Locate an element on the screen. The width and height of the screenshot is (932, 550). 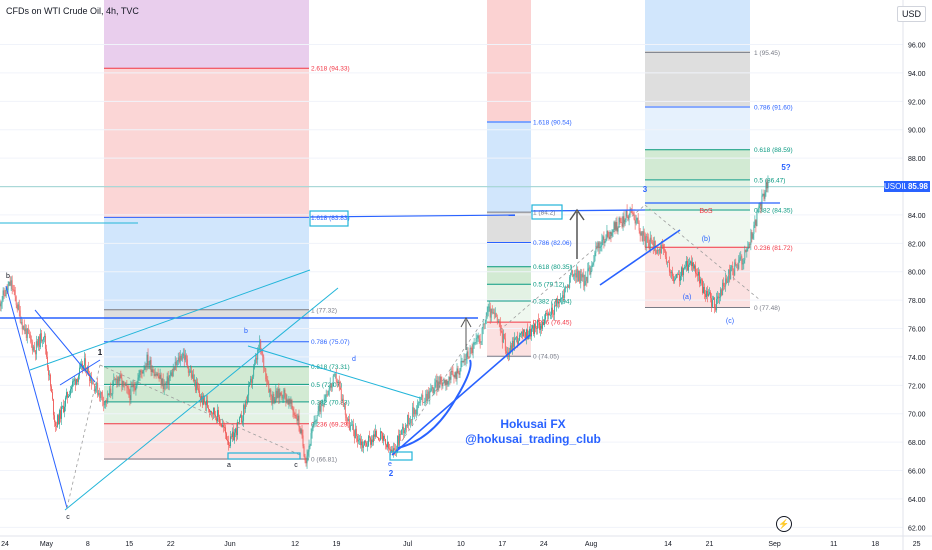
fib-level-label: 0.5 (86.47) is located at coordinates (769, 180).